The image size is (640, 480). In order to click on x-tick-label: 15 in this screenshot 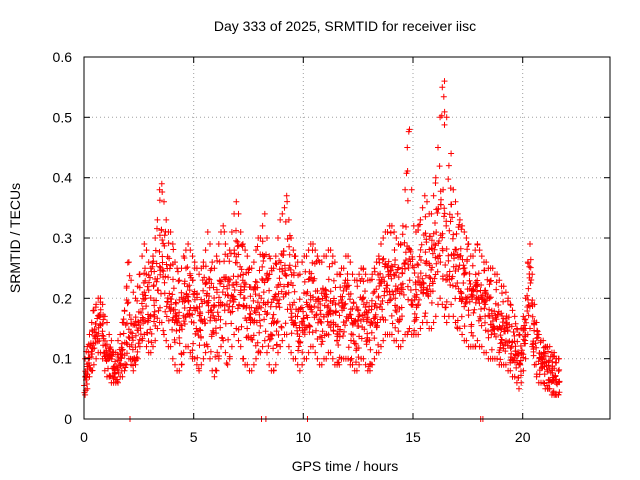, I will do `click(413, 437)`.